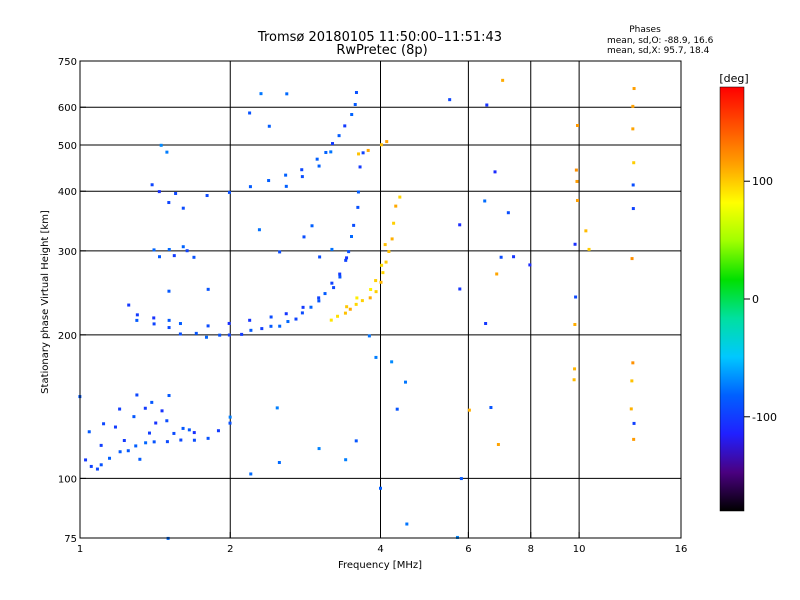  Describe the element at coordinates (45, 302) in the screenshot. I see `y-axis-title: Stationary phase Virtual Height [km]` at that location.